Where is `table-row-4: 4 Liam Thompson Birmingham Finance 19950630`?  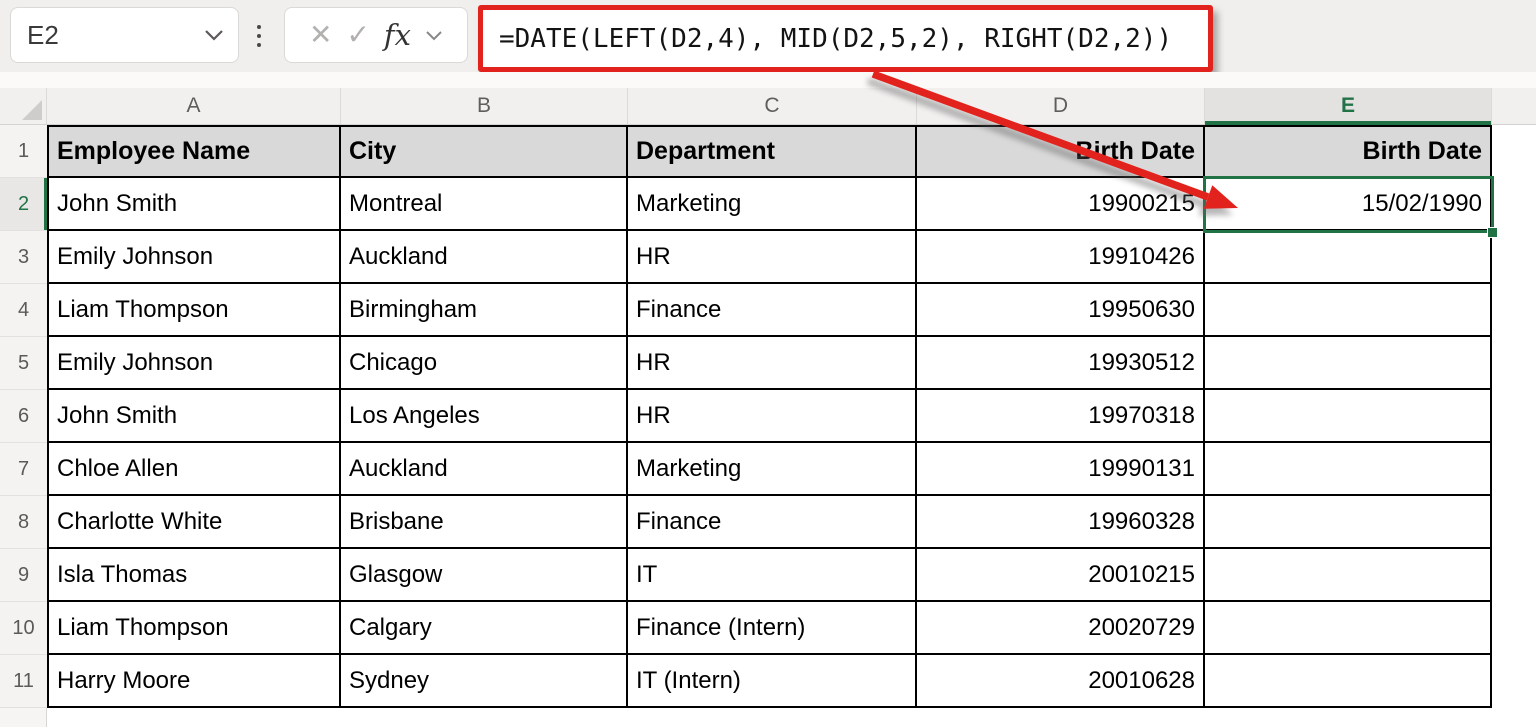 table-row-4: 4 Liam Thompson Birmingham Finance 19950630 is located at coordinates (768, 310).